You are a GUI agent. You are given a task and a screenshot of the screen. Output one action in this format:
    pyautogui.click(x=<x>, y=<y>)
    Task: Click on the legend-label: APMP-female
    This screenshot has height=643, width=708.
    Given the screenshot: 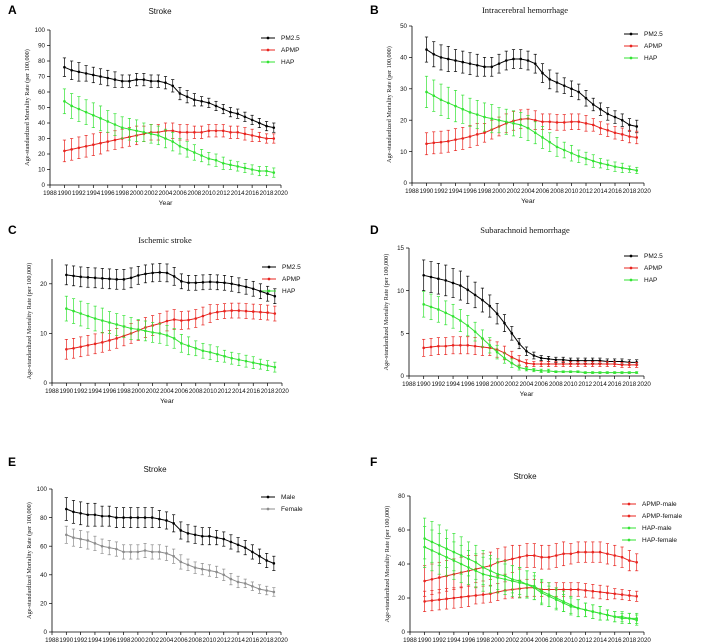 What is the action you would take?
    pyautogui.click(x=662, y=516)
    